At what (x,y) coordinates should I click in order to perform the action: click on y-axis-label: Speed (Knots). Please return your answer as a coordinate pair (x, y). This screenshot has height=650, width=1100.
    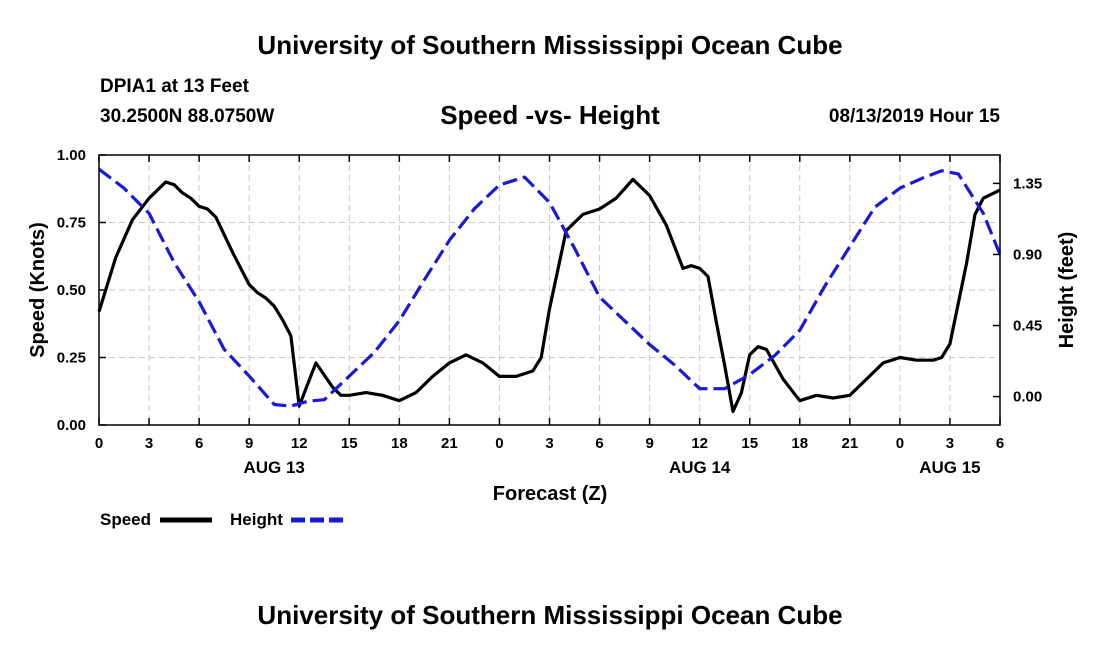
    Looking at the image, I should click on (38, 290).